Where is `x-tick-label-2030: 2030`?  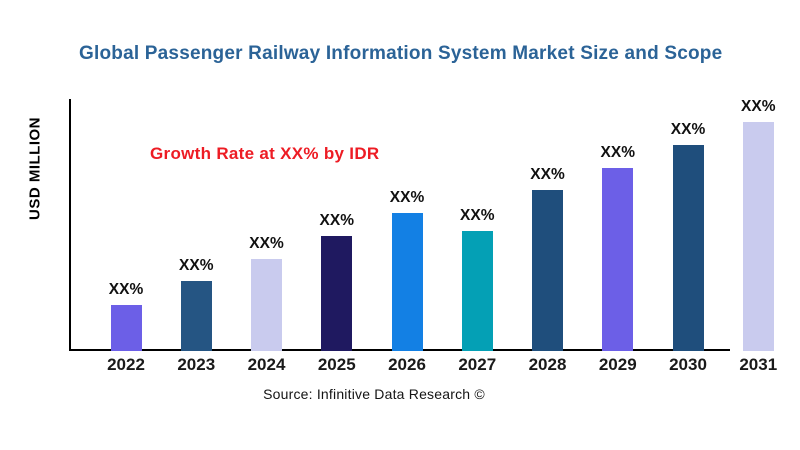
x-tick-label-2030: 2030 is located at coordinates (688, 364).